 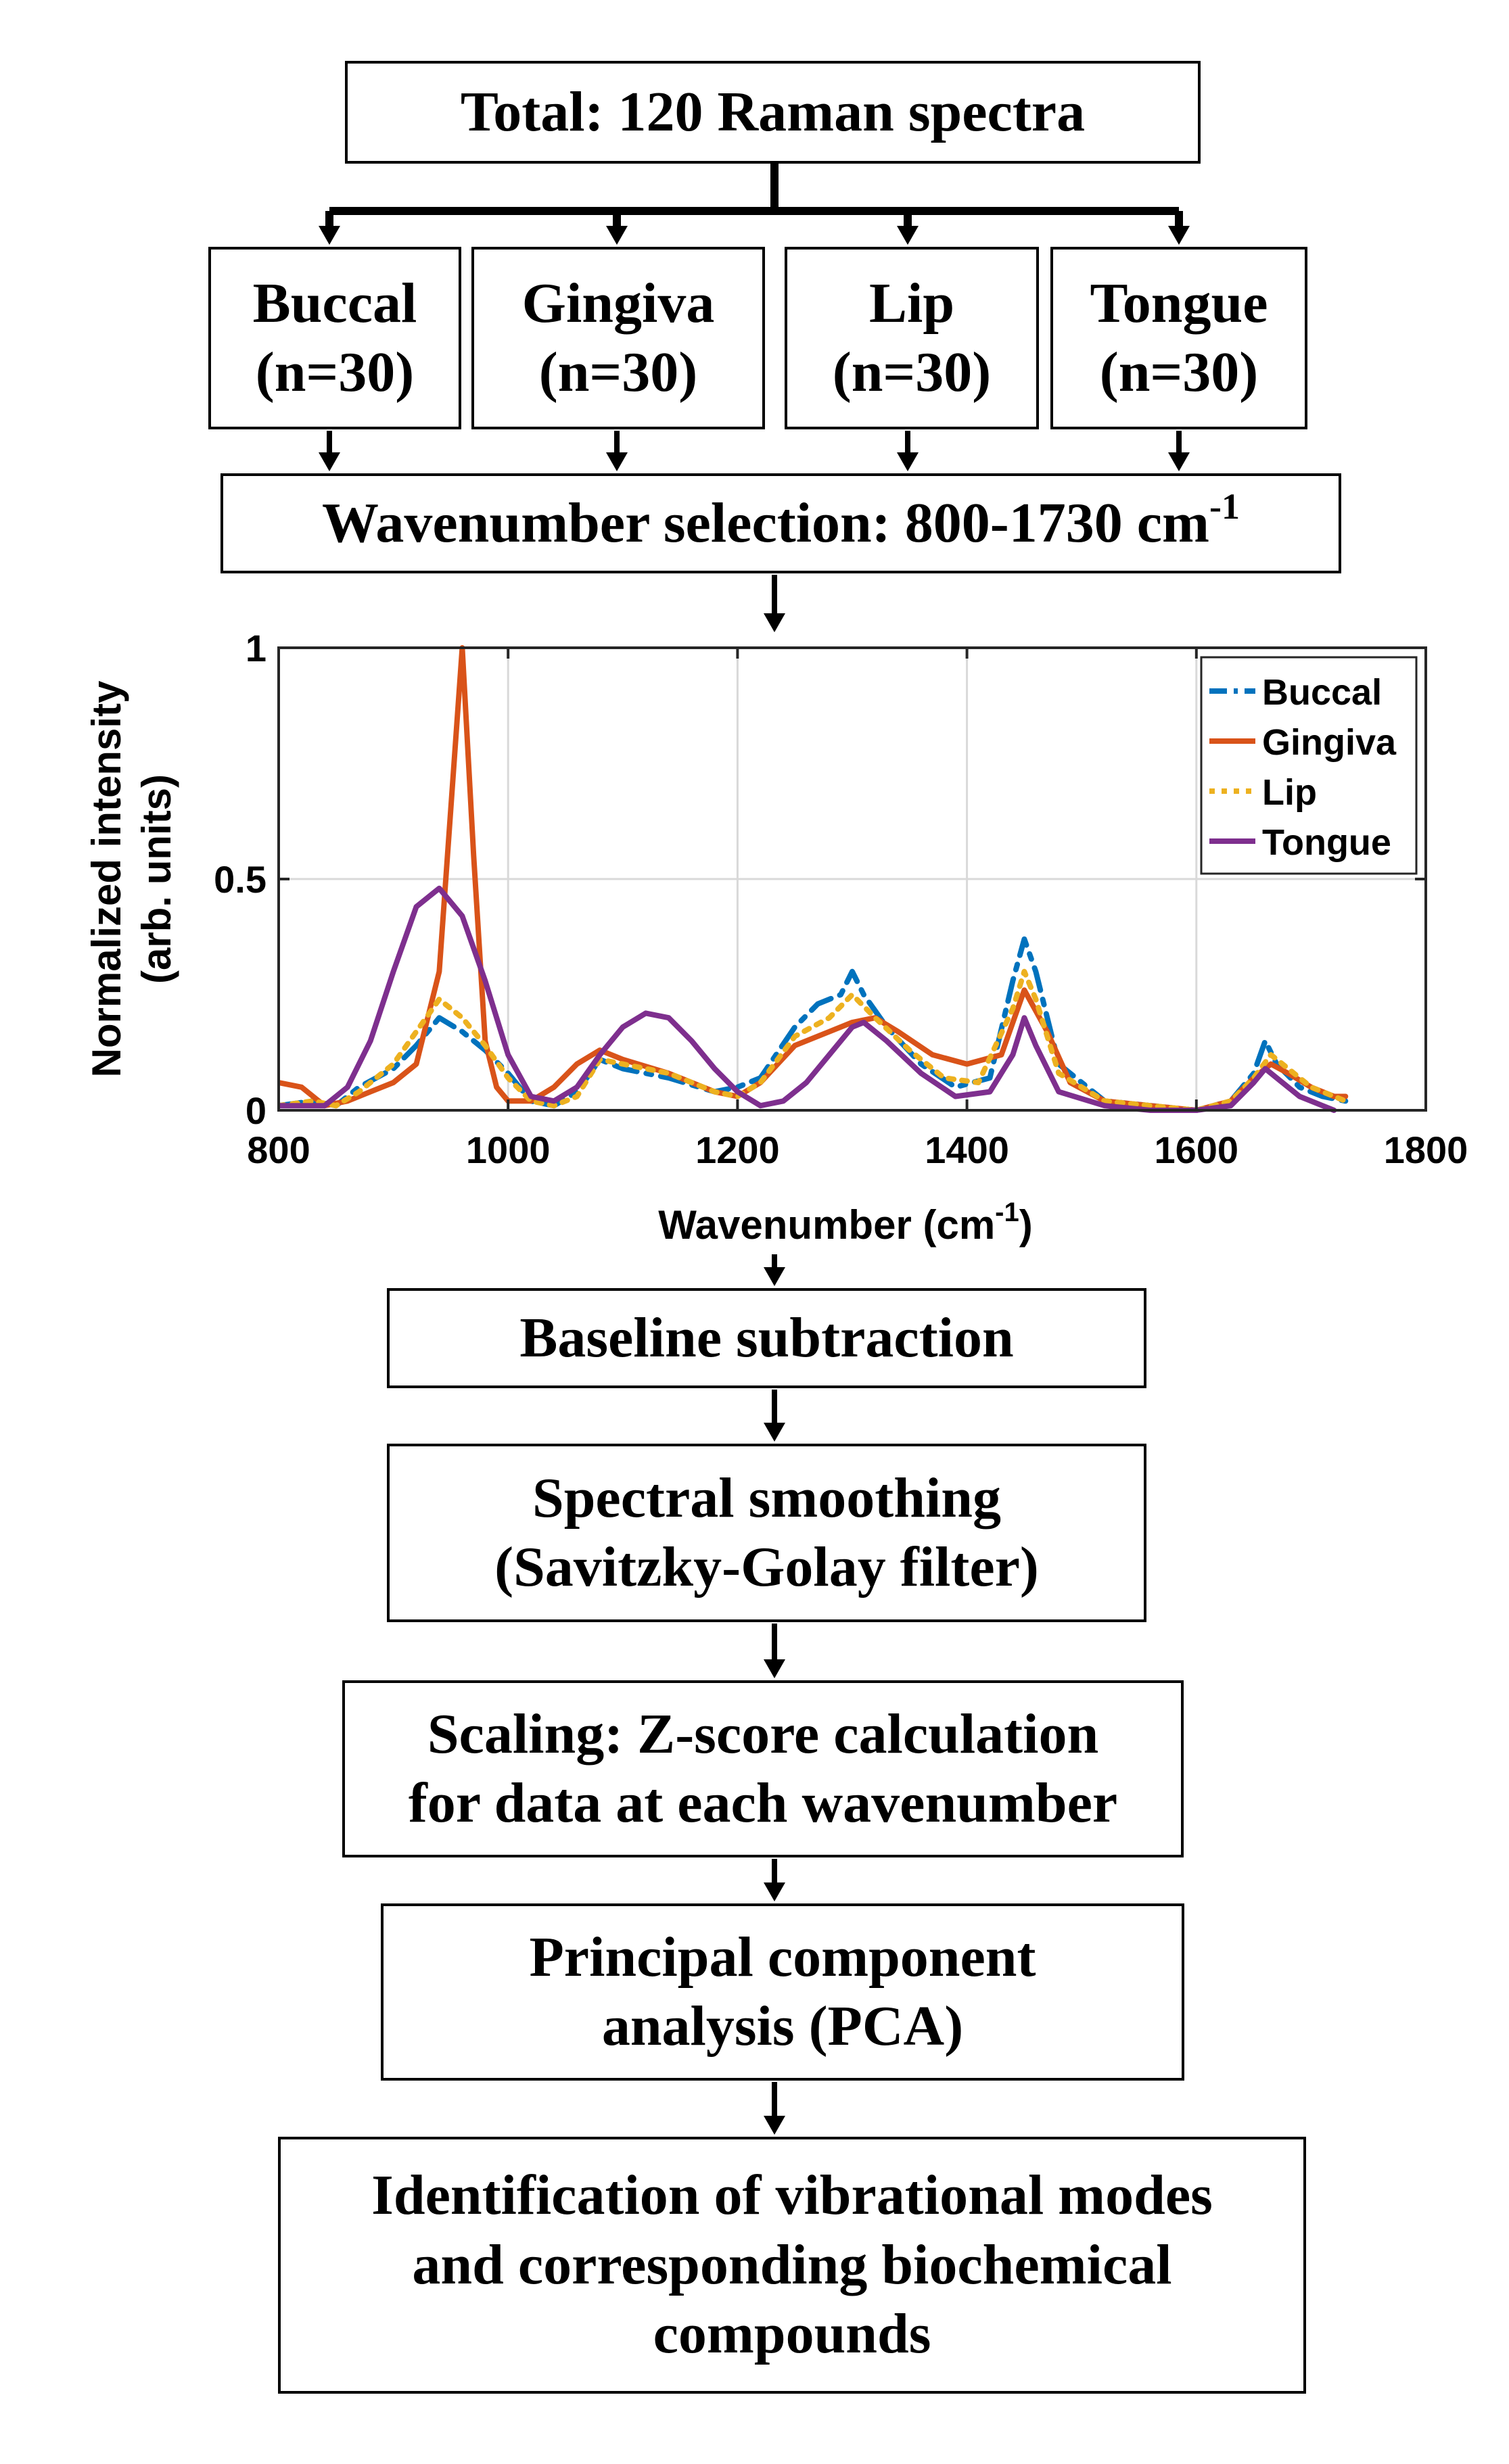 I want to click on identification-line2: and corresponding biochemical, so click(x=792, y=2264).